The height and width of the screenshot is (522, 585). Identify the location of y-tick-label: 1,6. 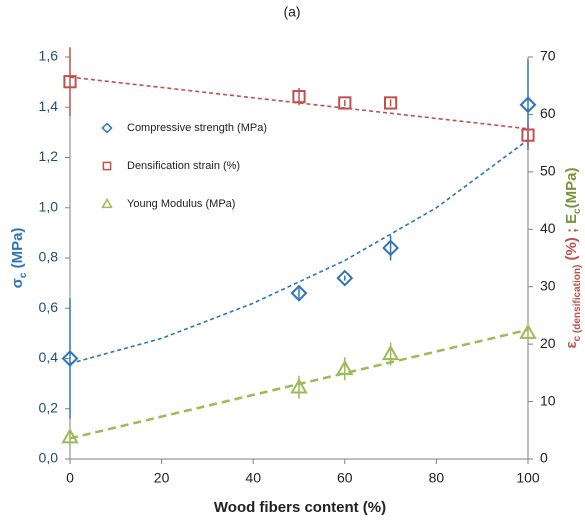
(49, 56).